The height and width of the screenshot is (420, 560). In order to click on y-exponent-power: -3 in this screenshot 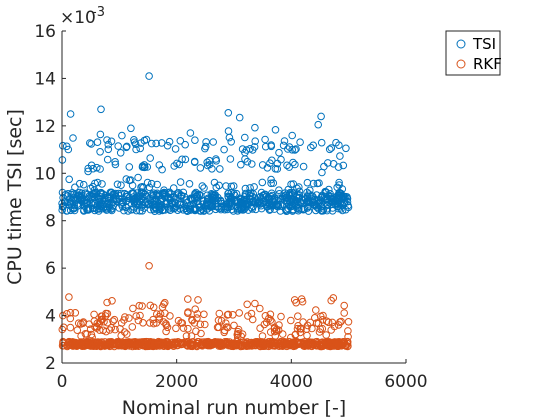, I will do `click(98, 12)`.